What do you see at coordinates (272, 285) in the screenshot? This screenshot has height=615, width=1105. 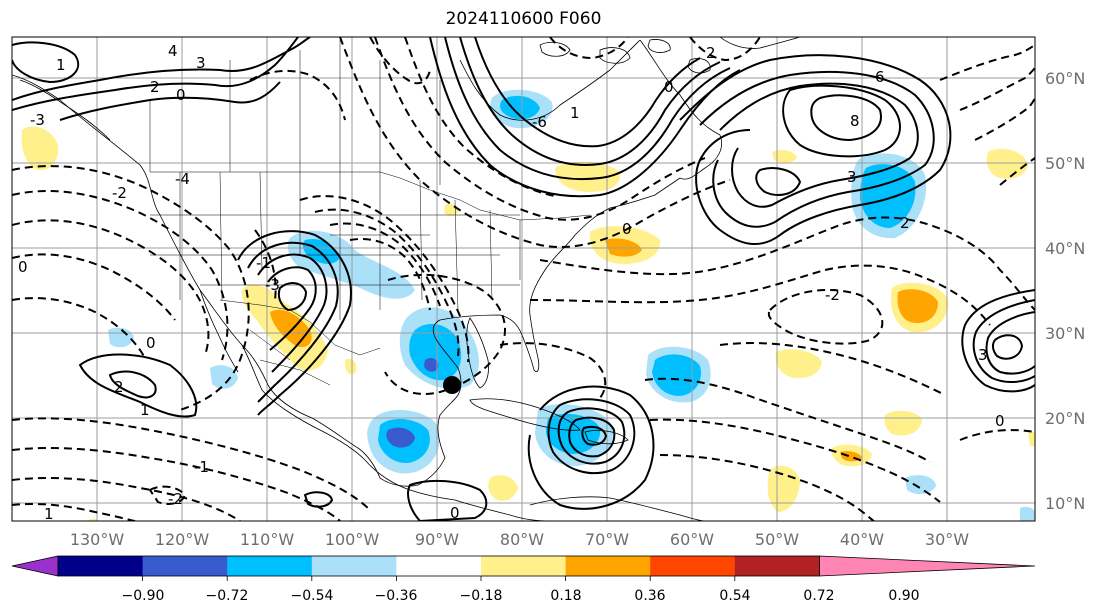 I see `contour-label: -3` at bounding box center [272, 285].